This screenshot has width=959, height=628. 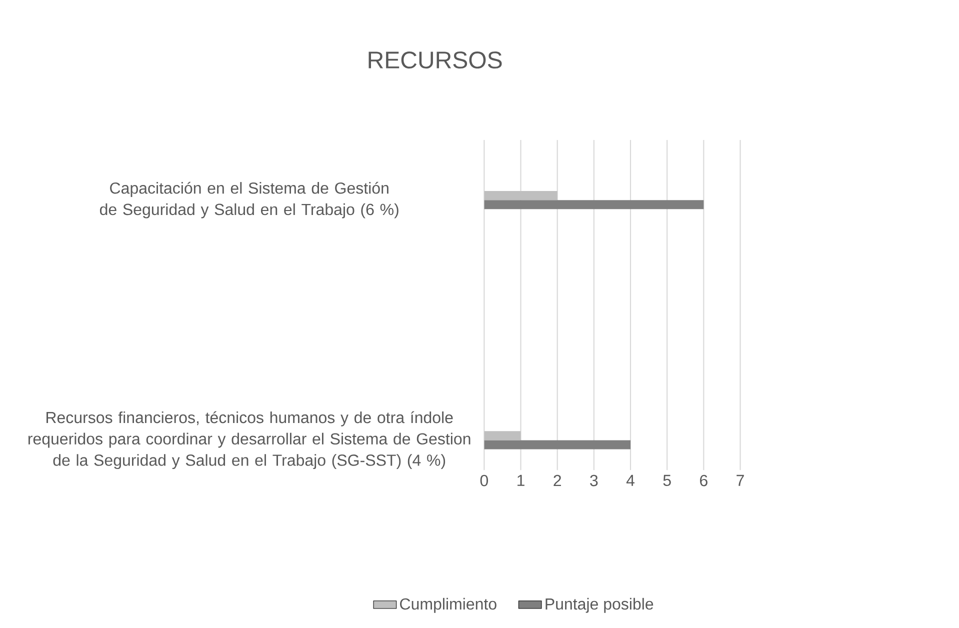 What do you see at coordinates (448, 605) in the screenshot?
I see `legend-label: Cumplimiento` at bounding box center [448, 605].